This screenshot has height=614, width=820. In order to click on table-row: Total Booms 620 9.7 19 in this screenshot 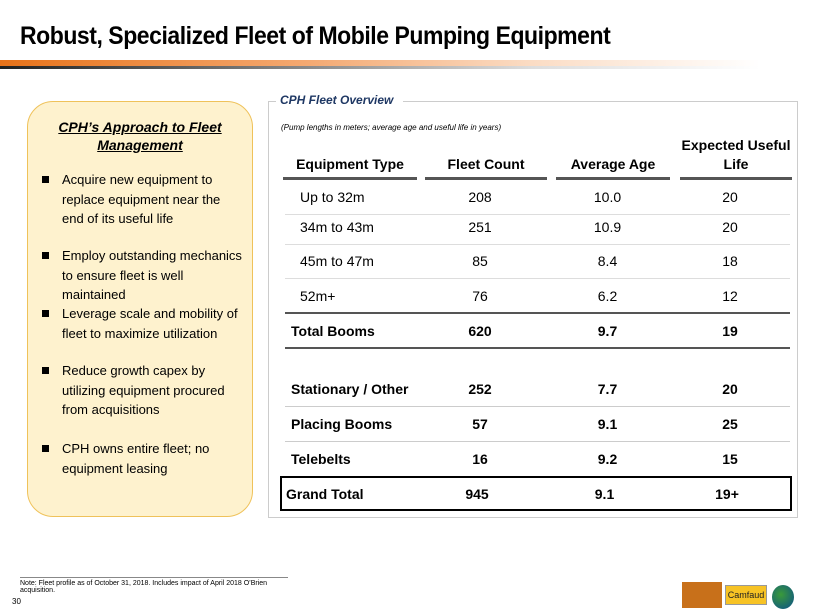, I will do `click(537, 331)`.